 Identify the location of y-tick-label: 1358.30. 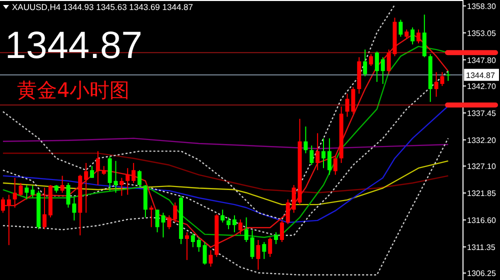
(481, 6).